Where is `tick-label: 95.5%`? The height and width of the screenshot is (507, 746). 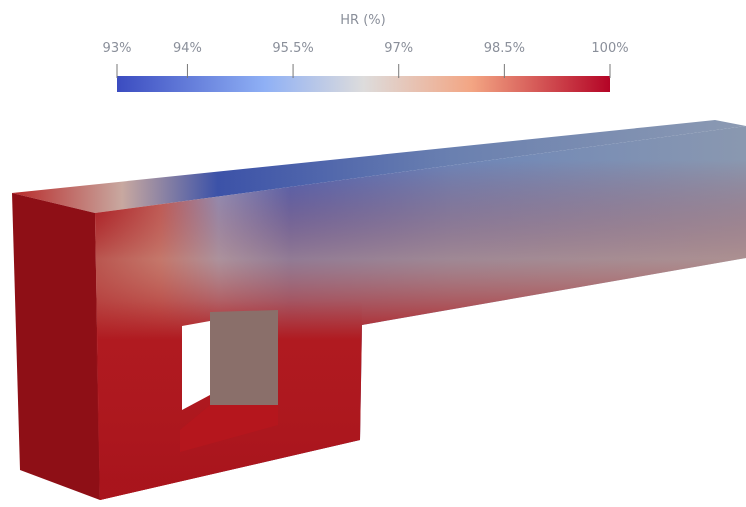
tick-label: 95.5% is located at coordinates (292, 48).